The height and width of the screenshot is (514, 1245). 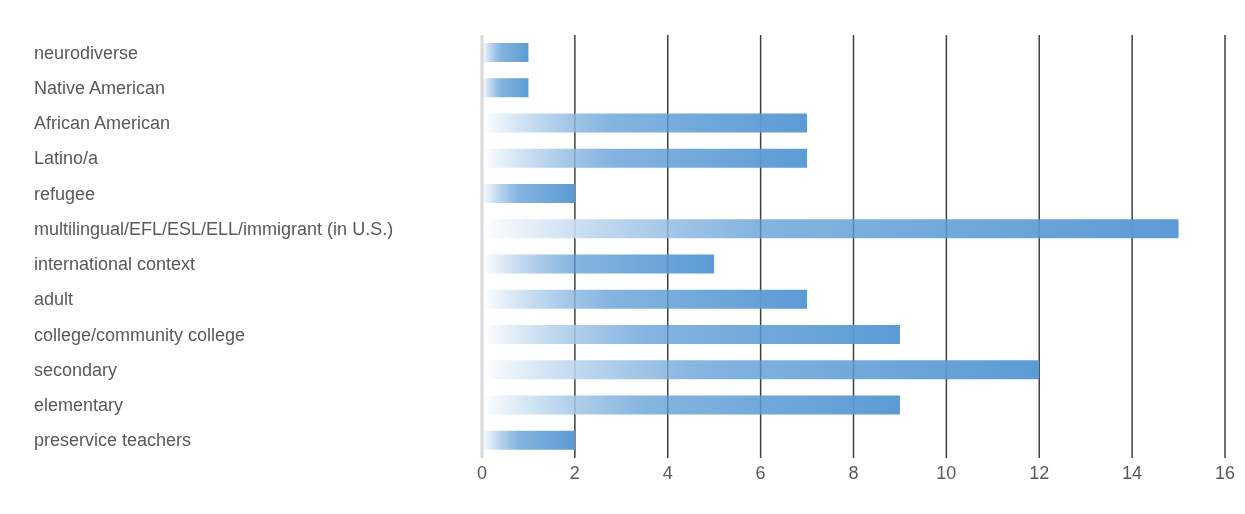 I want to click on y-tick-label: multilingual/EFL/ESL/ELL/immigrant (in U.S.), so click(x=214, y=228).